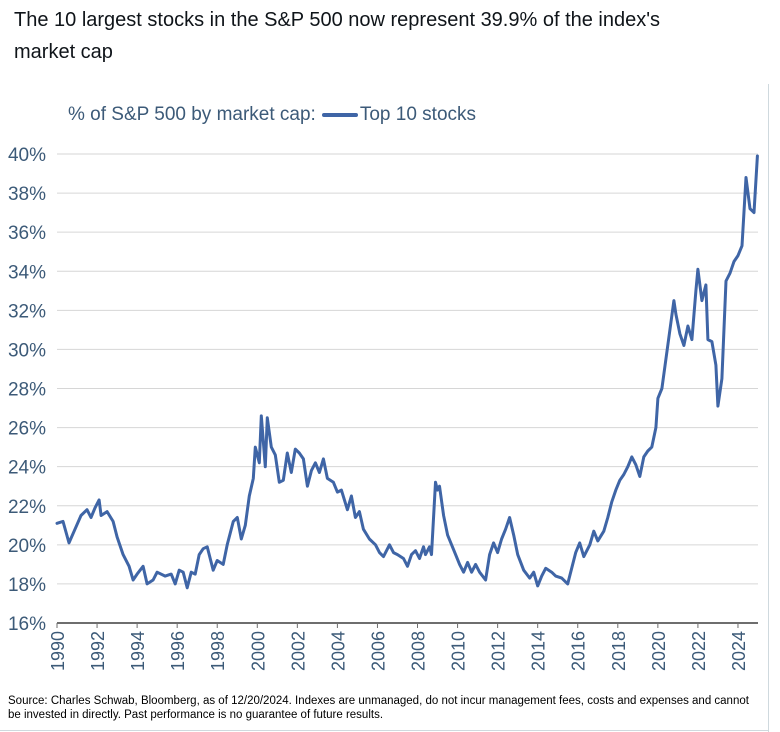 This screenshot has height=732, width=780. Describe the element at coordinates (192, 114) in the screenshot. I see `chart-title: % of S&P 500 by market cap:` at that location.